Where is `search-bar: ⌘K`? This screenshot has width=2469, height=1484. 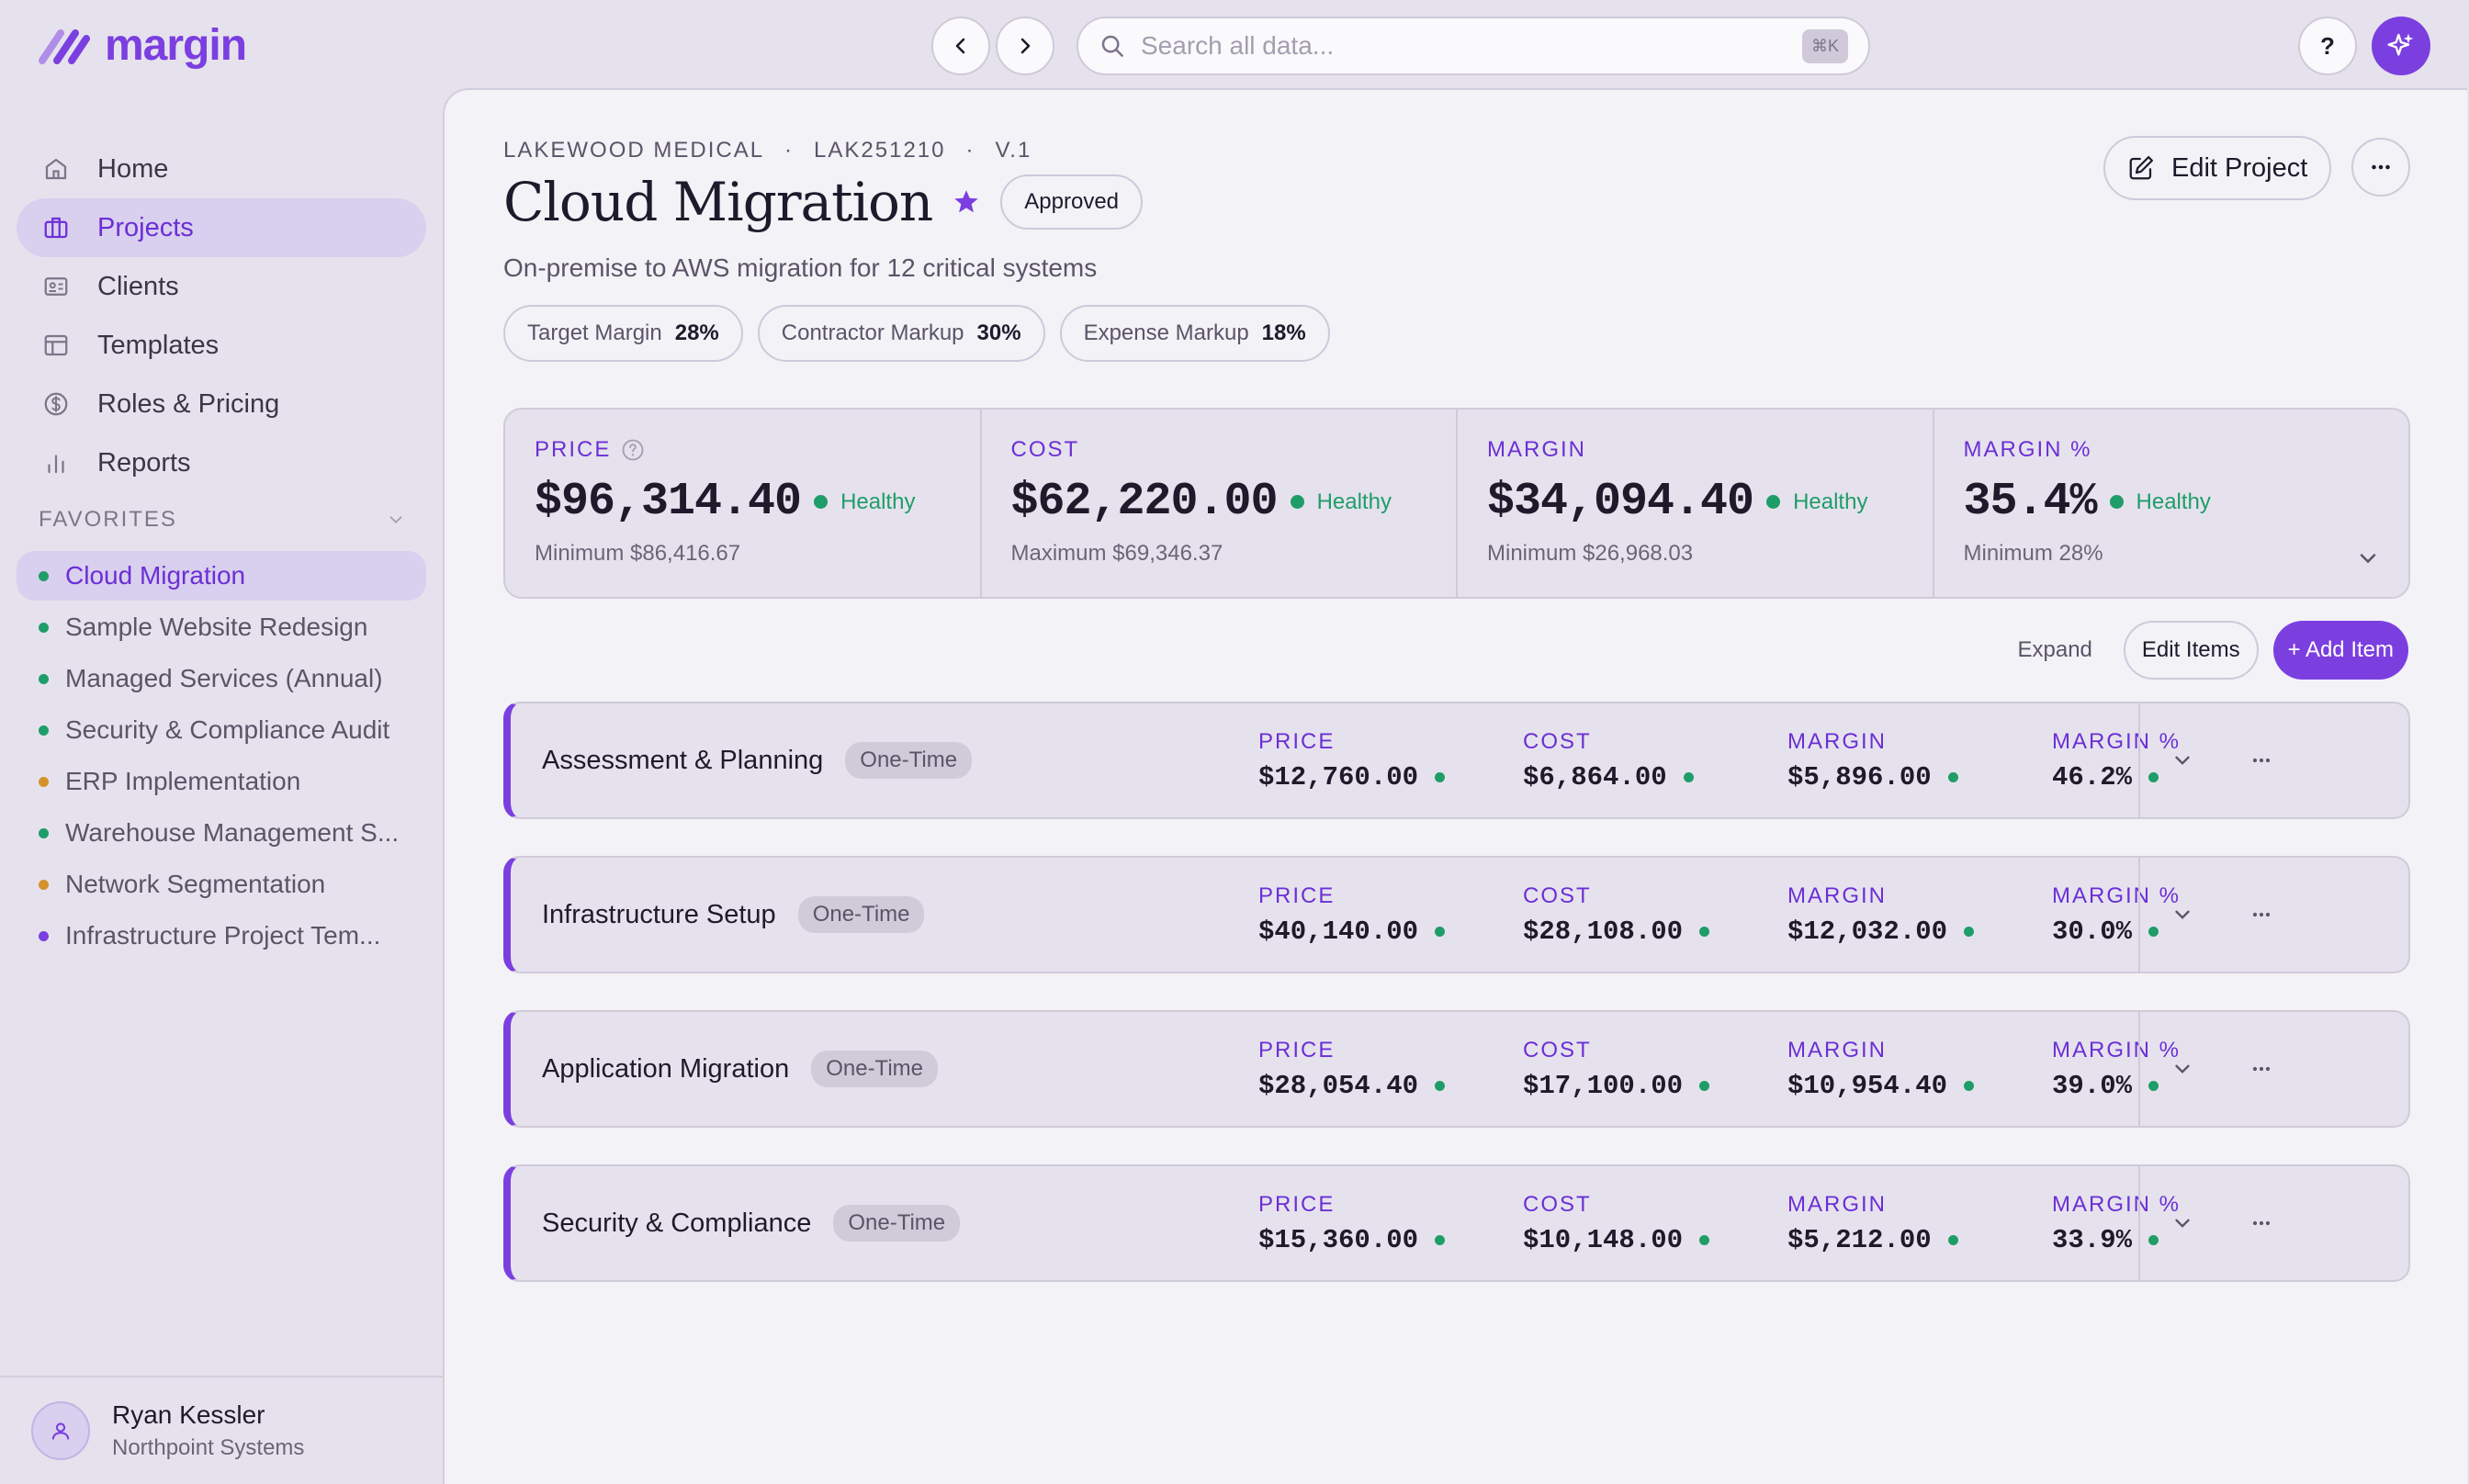
search-bar: ⌘K is located at coordinates (1473, 46).